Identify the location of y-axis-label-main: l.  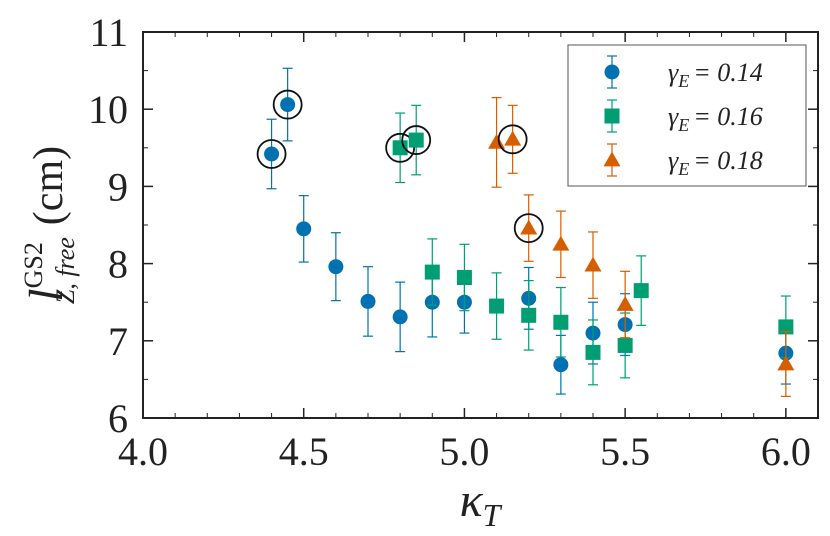
(46, 294).